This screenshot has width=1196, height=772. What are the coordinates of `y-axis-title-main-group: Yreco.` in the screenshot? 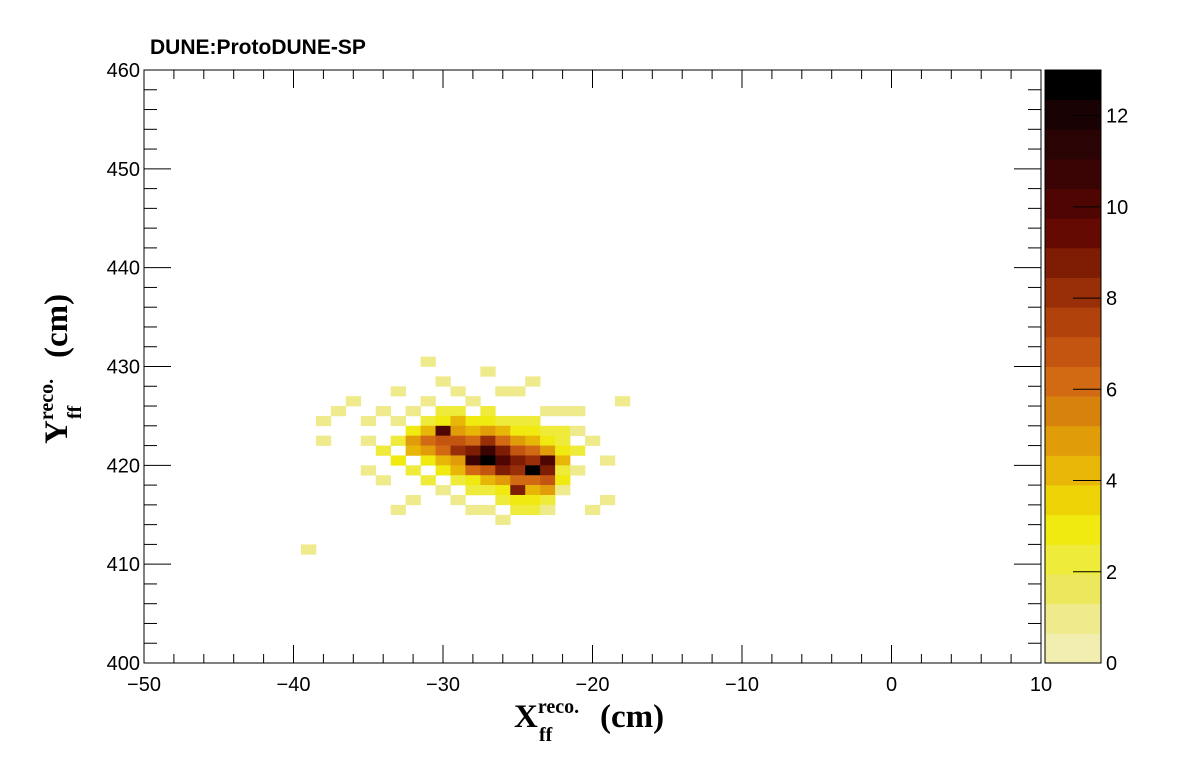 It's located at (55, 411).